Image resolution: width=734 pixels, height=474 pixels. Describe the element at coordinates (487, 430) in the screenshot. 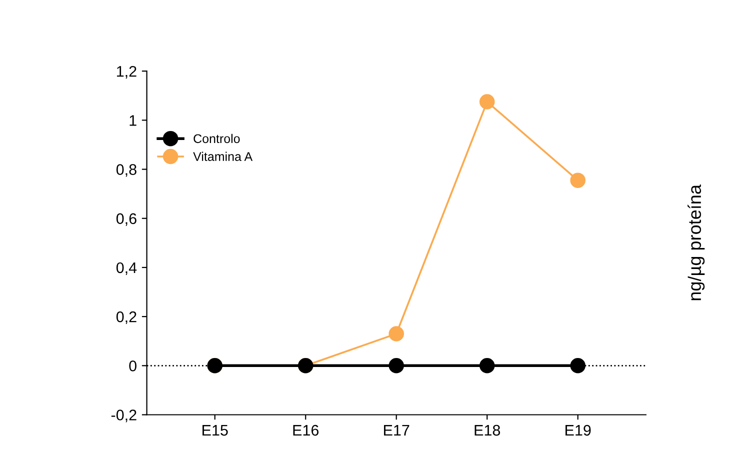

I see `x-tick-label: E18` at that location.